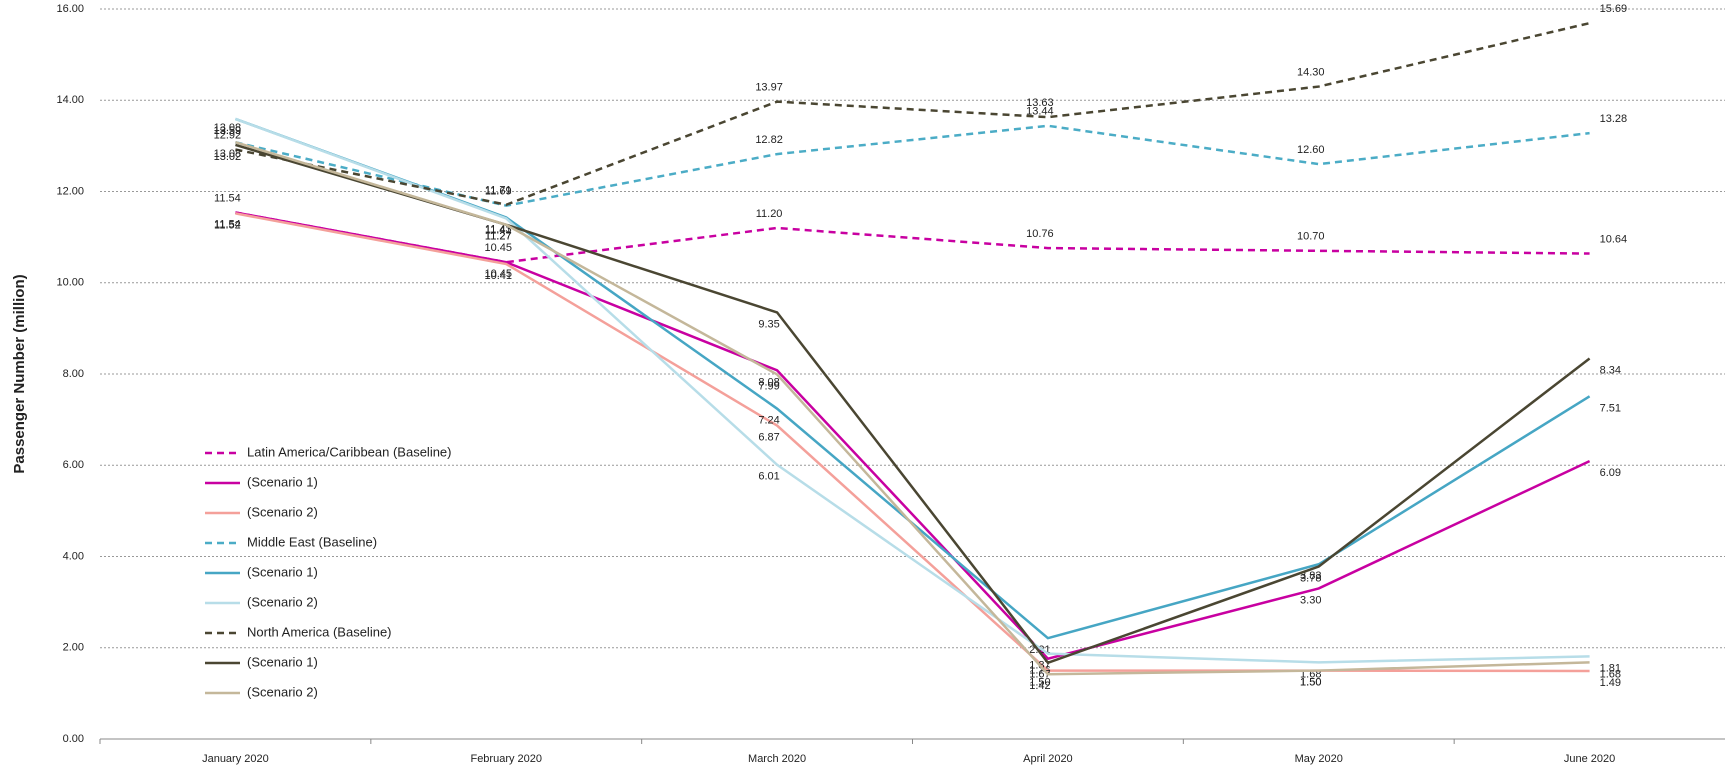 The image size is (1733, 767). What do you see at coordinates (70, 283) in the screenshot?
I see `y-tick-label: 10.00` at bounding box center [70, 283].